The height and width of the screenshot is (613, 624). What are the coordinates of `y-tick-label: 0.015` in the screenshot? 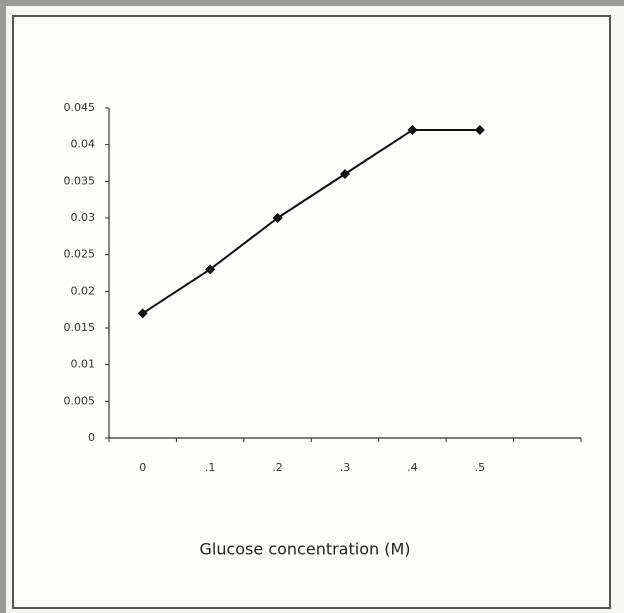 It's located at (80, 327).